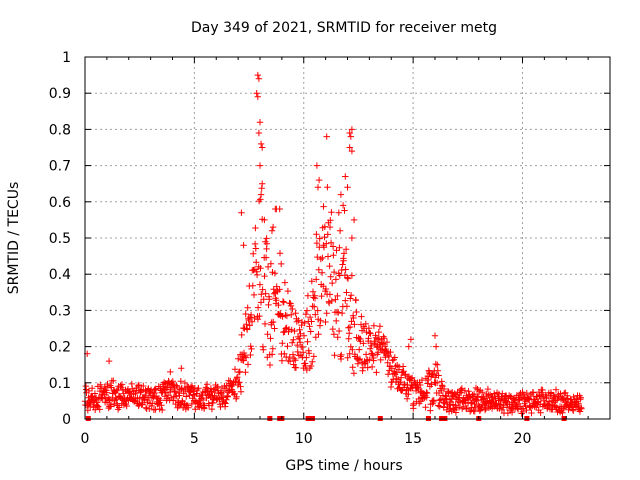  I want to click on y-tick-label: 0.9, so click(60, 94).